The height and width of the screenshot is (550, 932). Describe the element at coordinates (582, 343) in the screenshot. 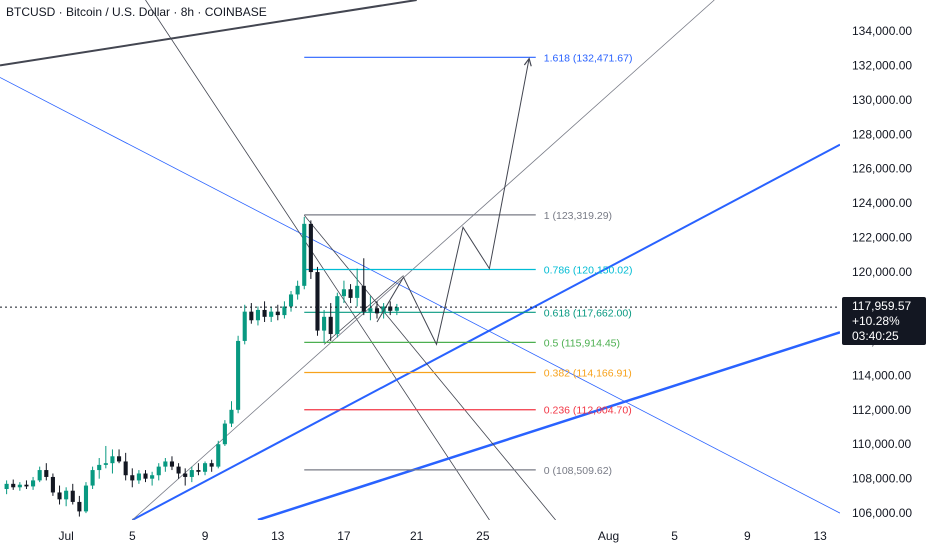

I see `fib-level-label-0.5: 0.5 (115,914.45)` at that location.